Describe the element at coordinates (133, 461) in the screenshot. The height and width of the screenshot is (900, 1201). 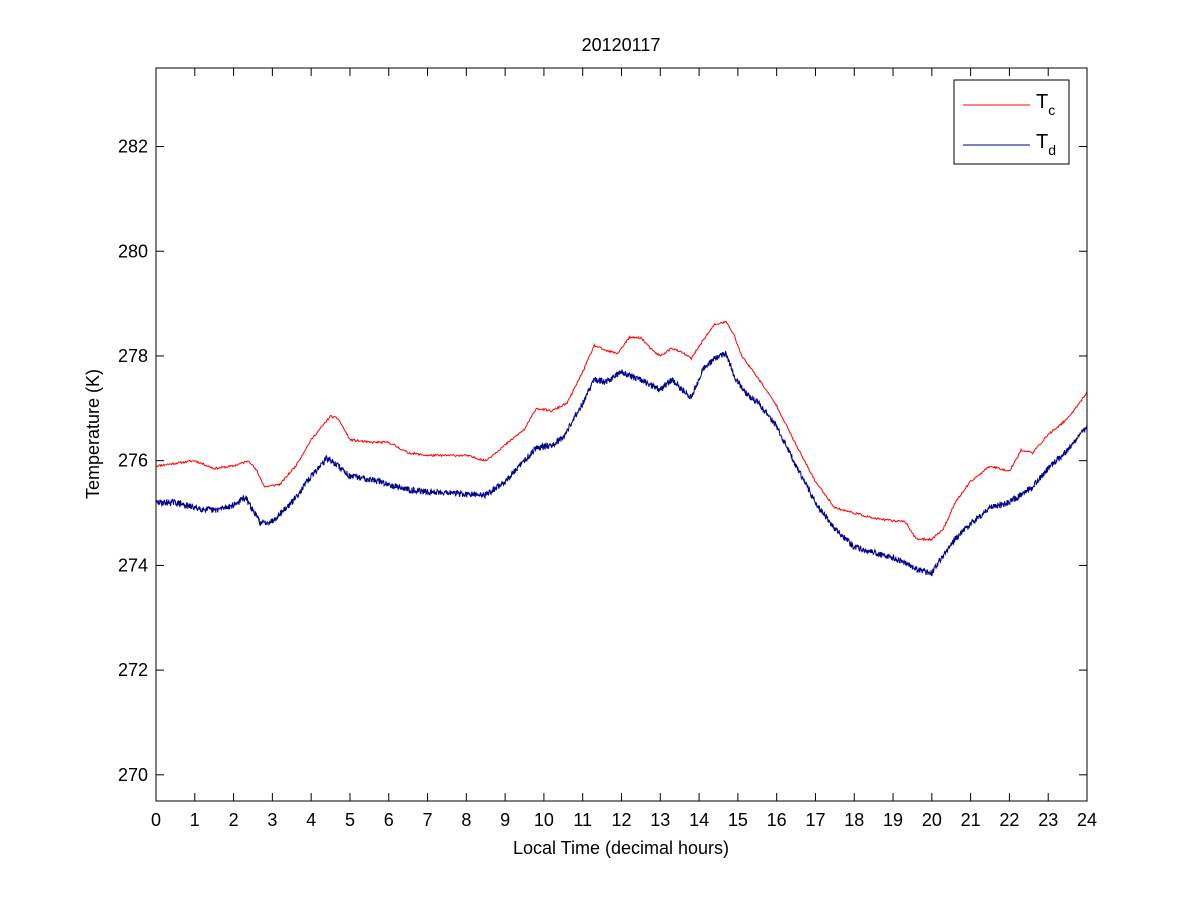
I see `y-tick-label: 276` at that location.